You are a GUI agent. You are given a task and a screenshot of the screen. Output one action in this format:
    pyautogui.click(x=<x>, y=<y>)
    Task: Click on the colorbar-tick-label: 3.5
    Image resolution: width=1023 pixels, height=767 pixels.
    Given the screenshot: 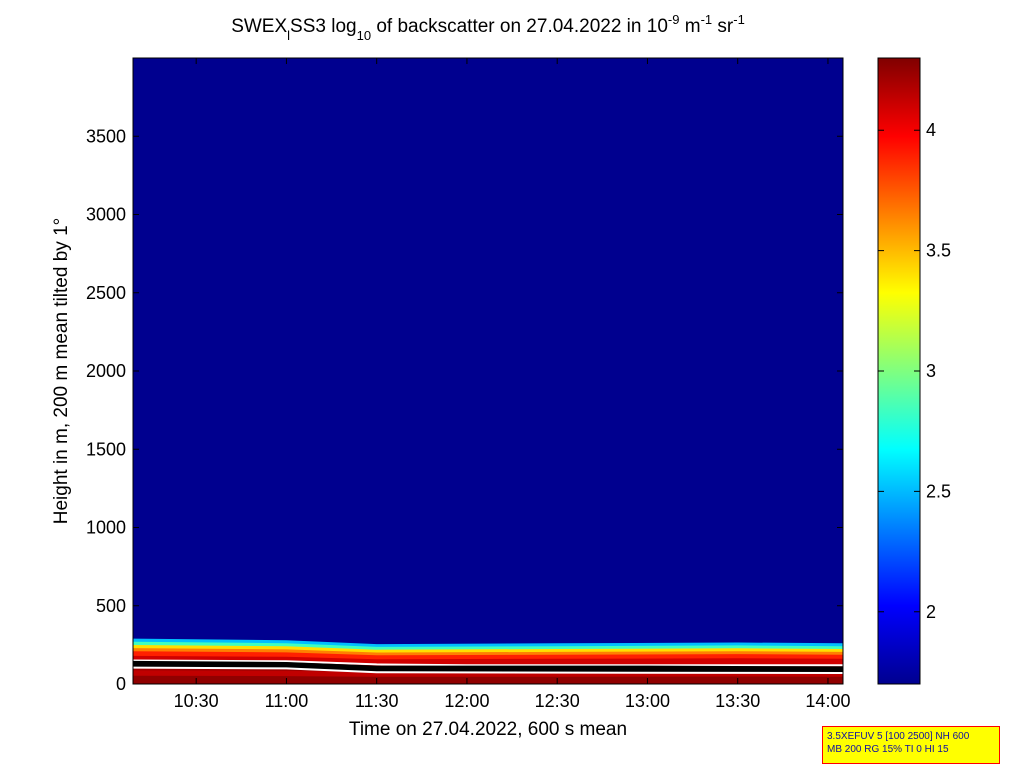 What is the action you would take?
    pyautogui.click(x=938, y=251)
    